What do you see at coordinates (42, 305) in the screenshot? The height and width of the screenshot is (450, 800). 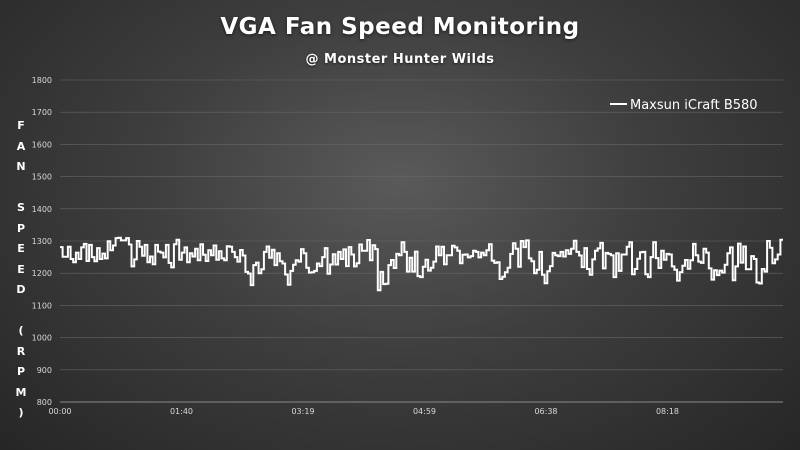 I see `y-tick-label: 1100` at bounding box center [42, 305].